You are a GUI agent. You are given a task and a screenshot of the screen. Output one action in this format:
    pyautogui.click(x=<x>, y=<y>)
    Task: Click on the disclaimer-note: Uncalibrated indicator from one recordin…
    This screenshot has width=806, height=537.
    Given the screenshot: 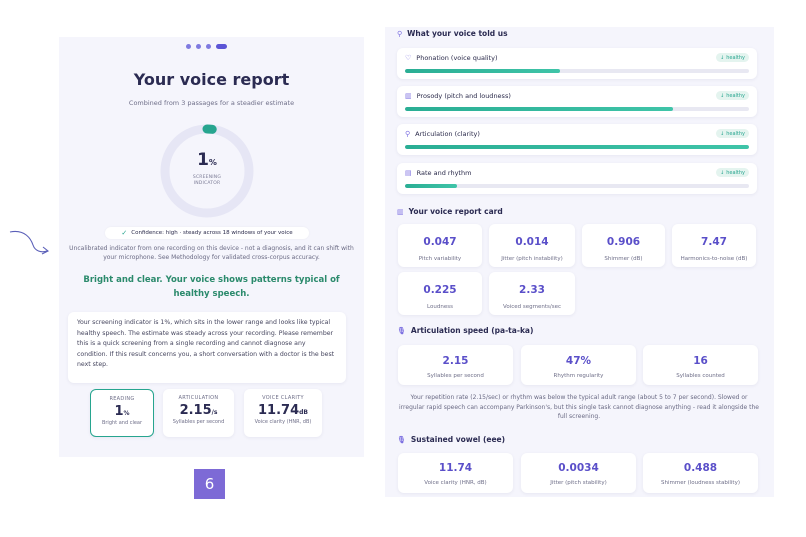 What is the action you would take?
    pyautogui.click(x=211, y=253)
    